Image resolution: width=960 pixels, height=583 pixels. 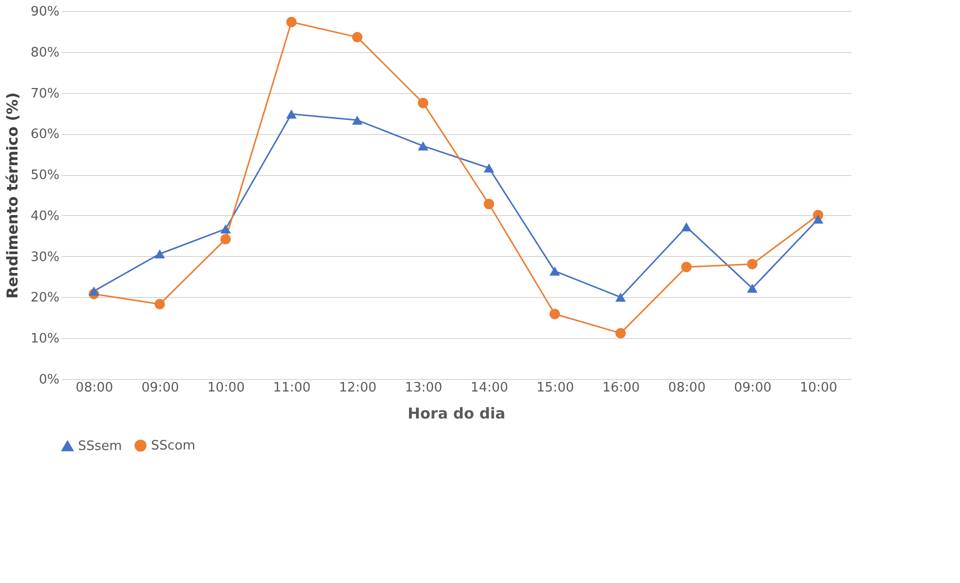 What do you see at coordinates (457, 413) in the screenshot?
I see `x-axis-title: Hora do dia` at bounding box center [457, 413].